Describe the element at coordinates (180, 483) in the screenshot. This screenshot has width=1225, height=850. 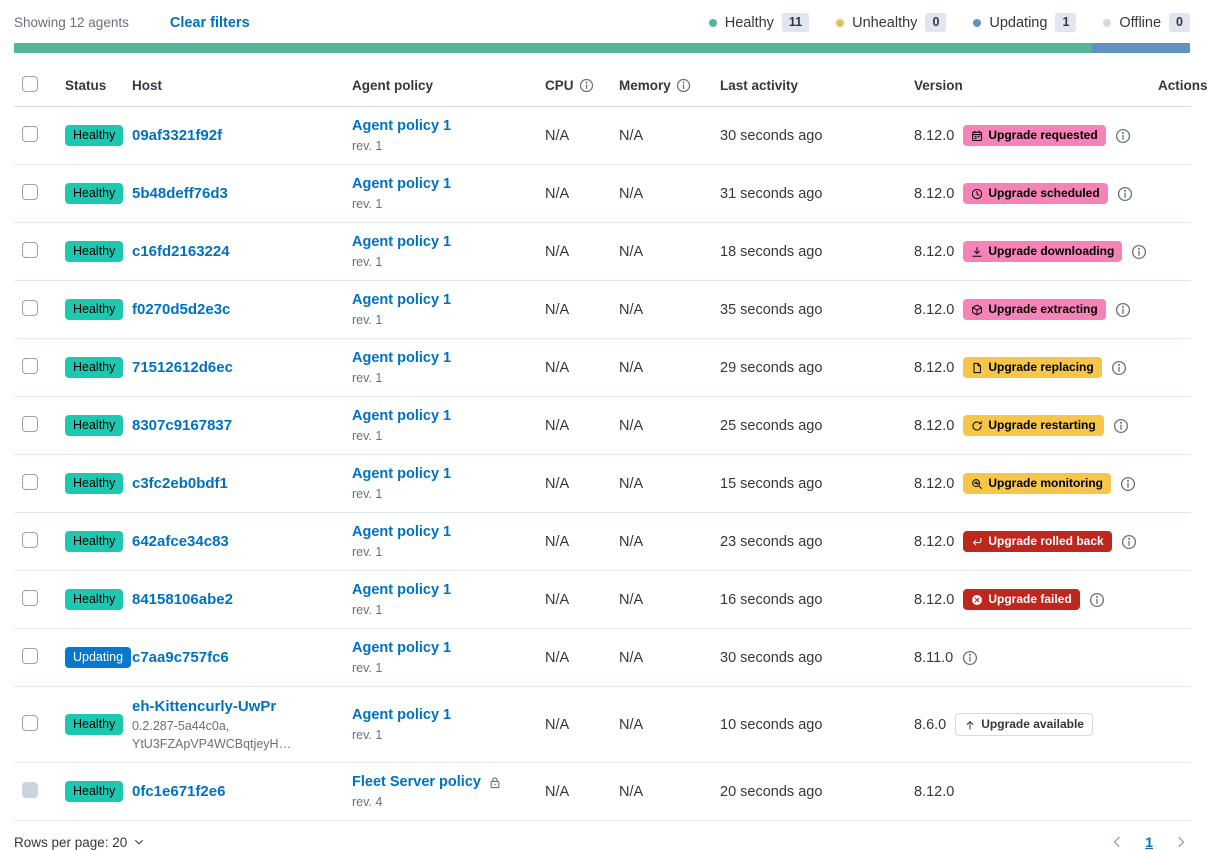
I see `host-link: c3fc2eb0bdf1` at that location.